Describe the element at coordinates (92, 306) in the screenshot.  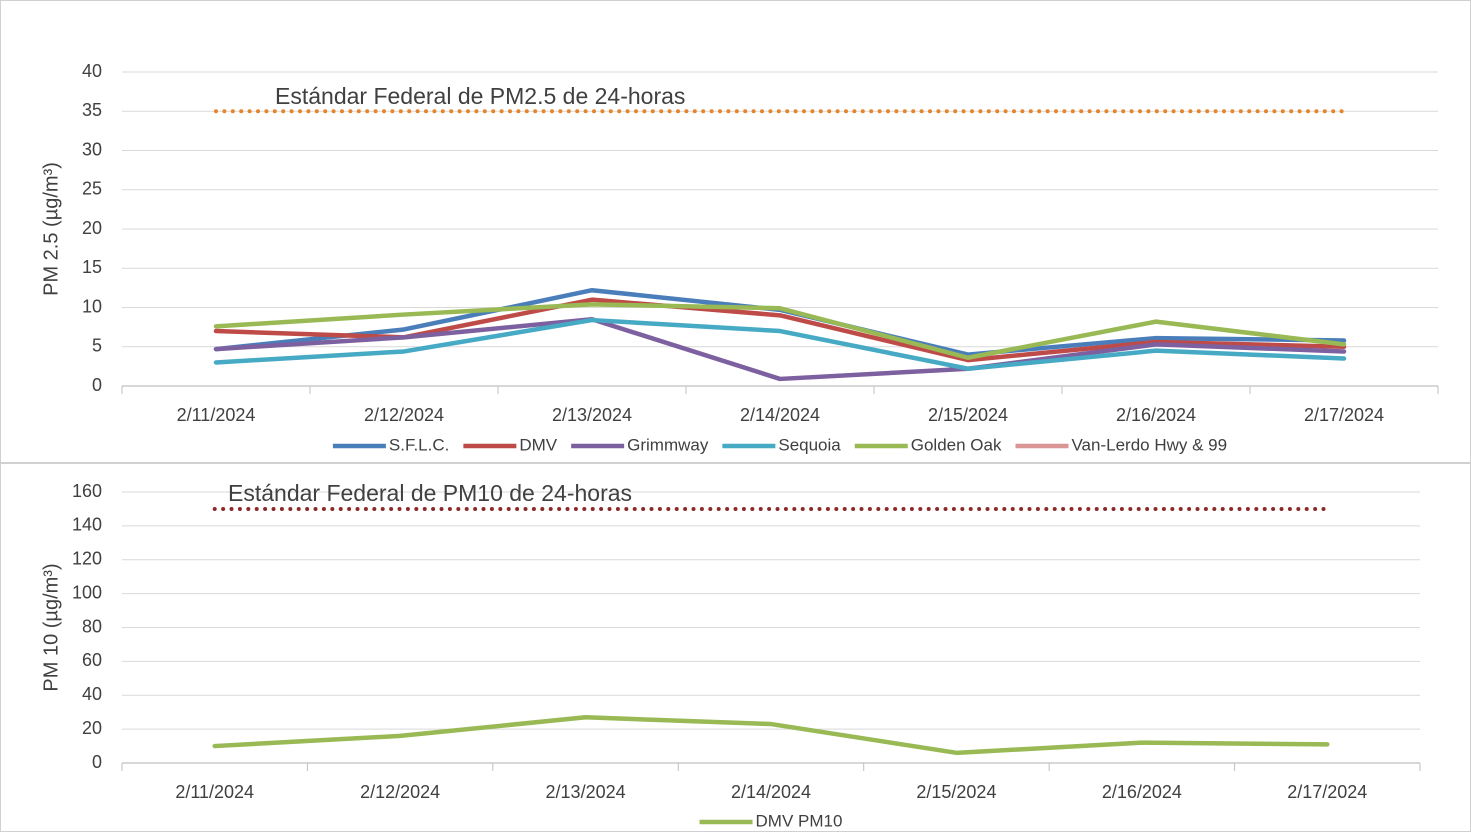
I see `y-tick-label: 10` at that location.